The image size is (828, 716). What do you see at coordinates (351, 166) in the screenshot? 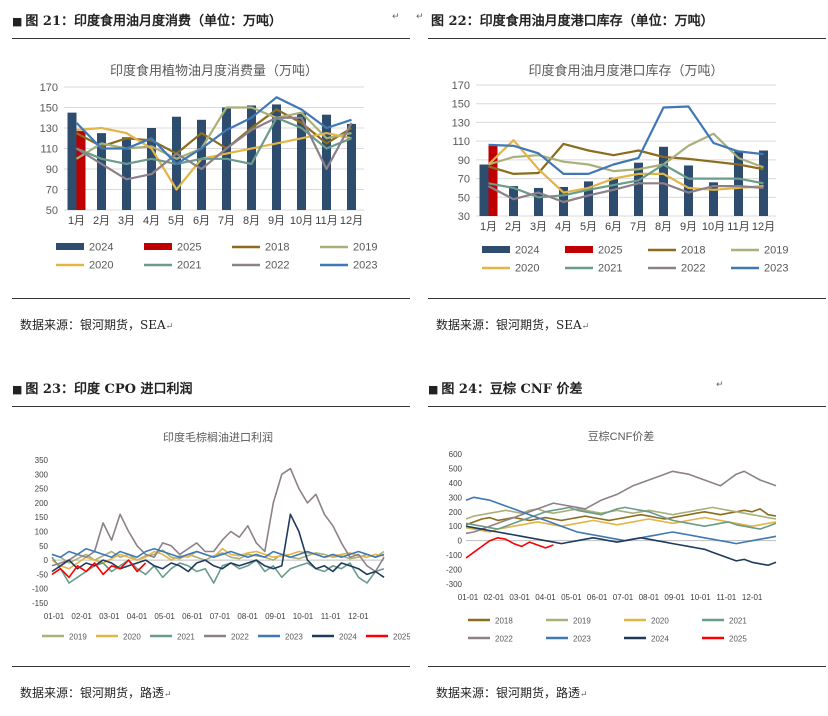
I see `bar-2024-12月` at bounding box center [351, 166].